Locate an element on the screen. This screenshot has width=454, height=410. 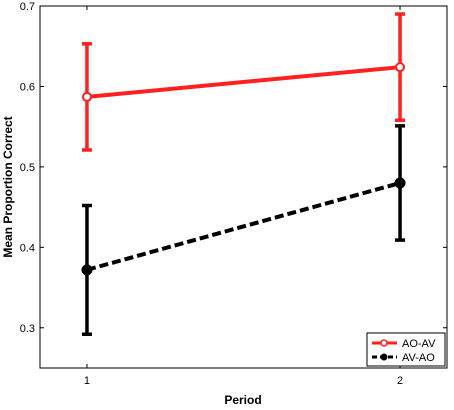
legend-box is located at coordinates (406, 349).